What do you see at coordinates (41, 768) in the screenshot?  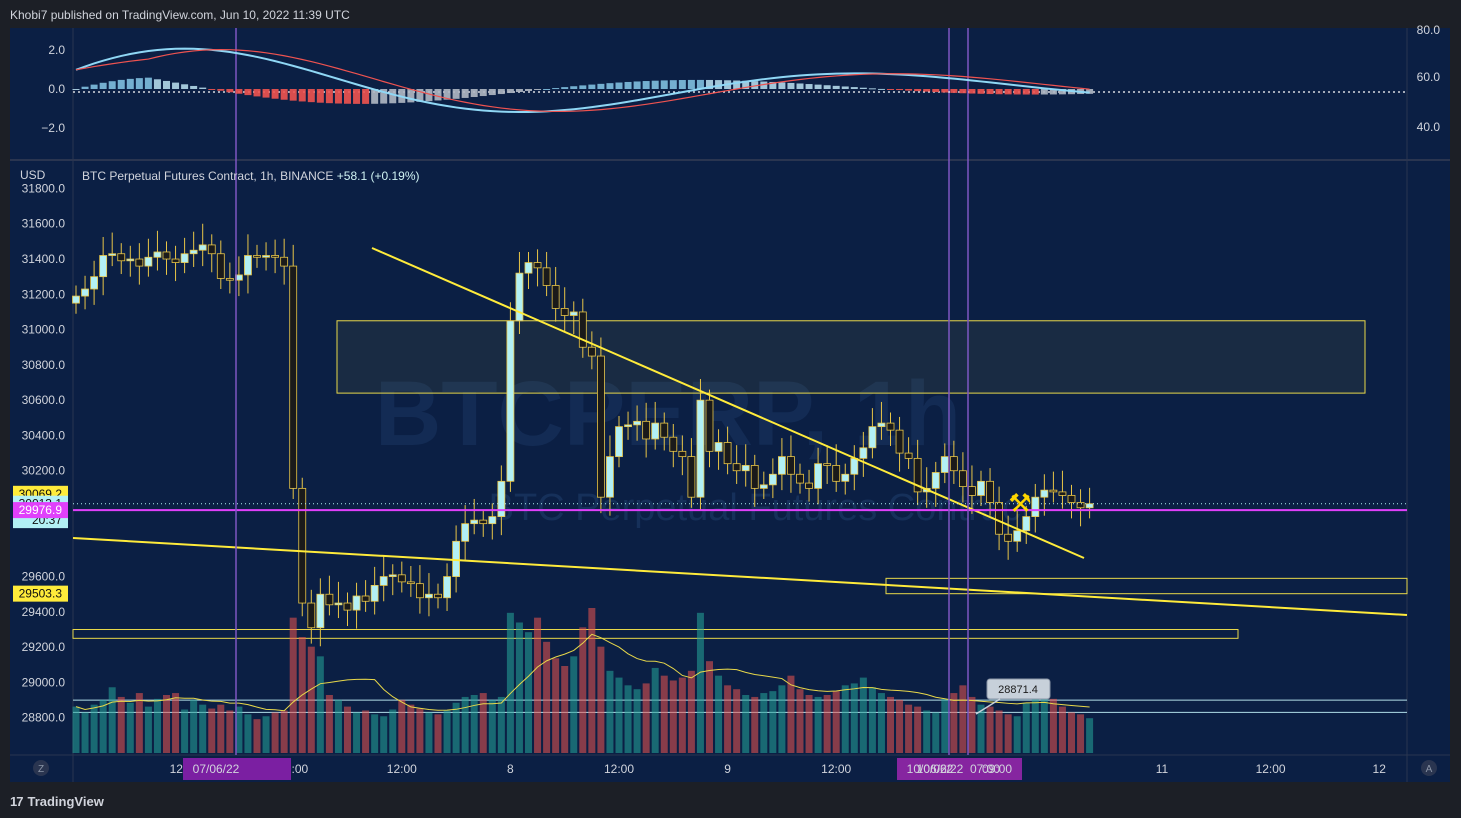 I see `timezone-button` at bounding box center [41, 768].